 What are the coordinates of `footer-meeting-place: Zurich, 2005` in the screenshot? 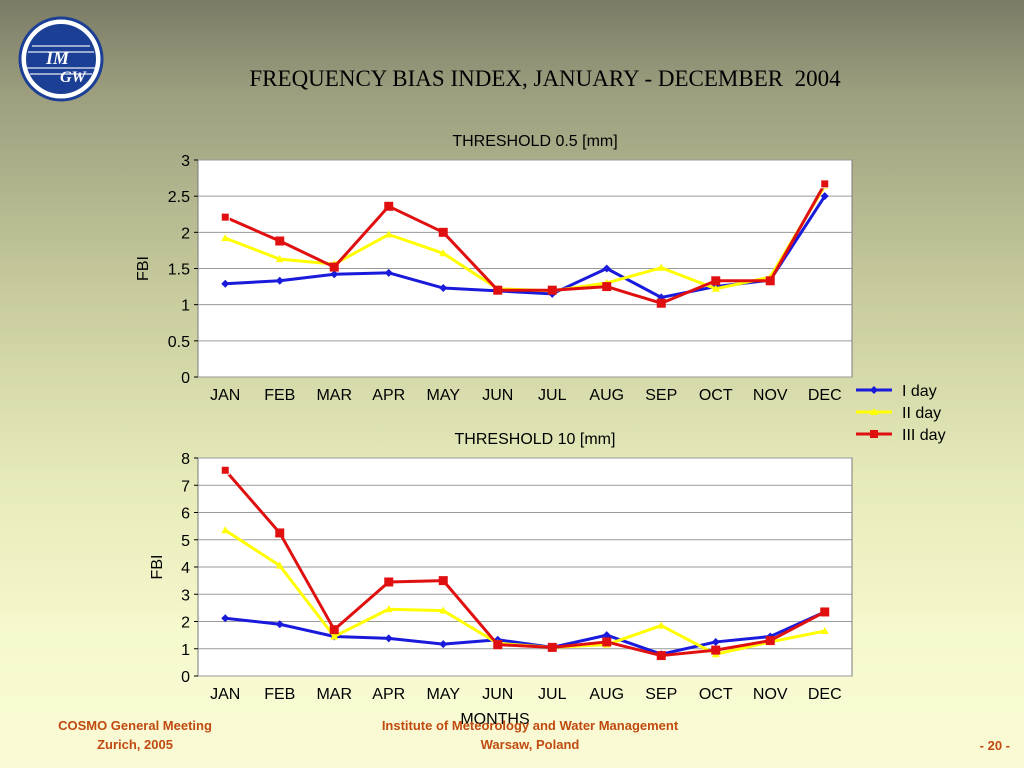 It's located at (135, 744).